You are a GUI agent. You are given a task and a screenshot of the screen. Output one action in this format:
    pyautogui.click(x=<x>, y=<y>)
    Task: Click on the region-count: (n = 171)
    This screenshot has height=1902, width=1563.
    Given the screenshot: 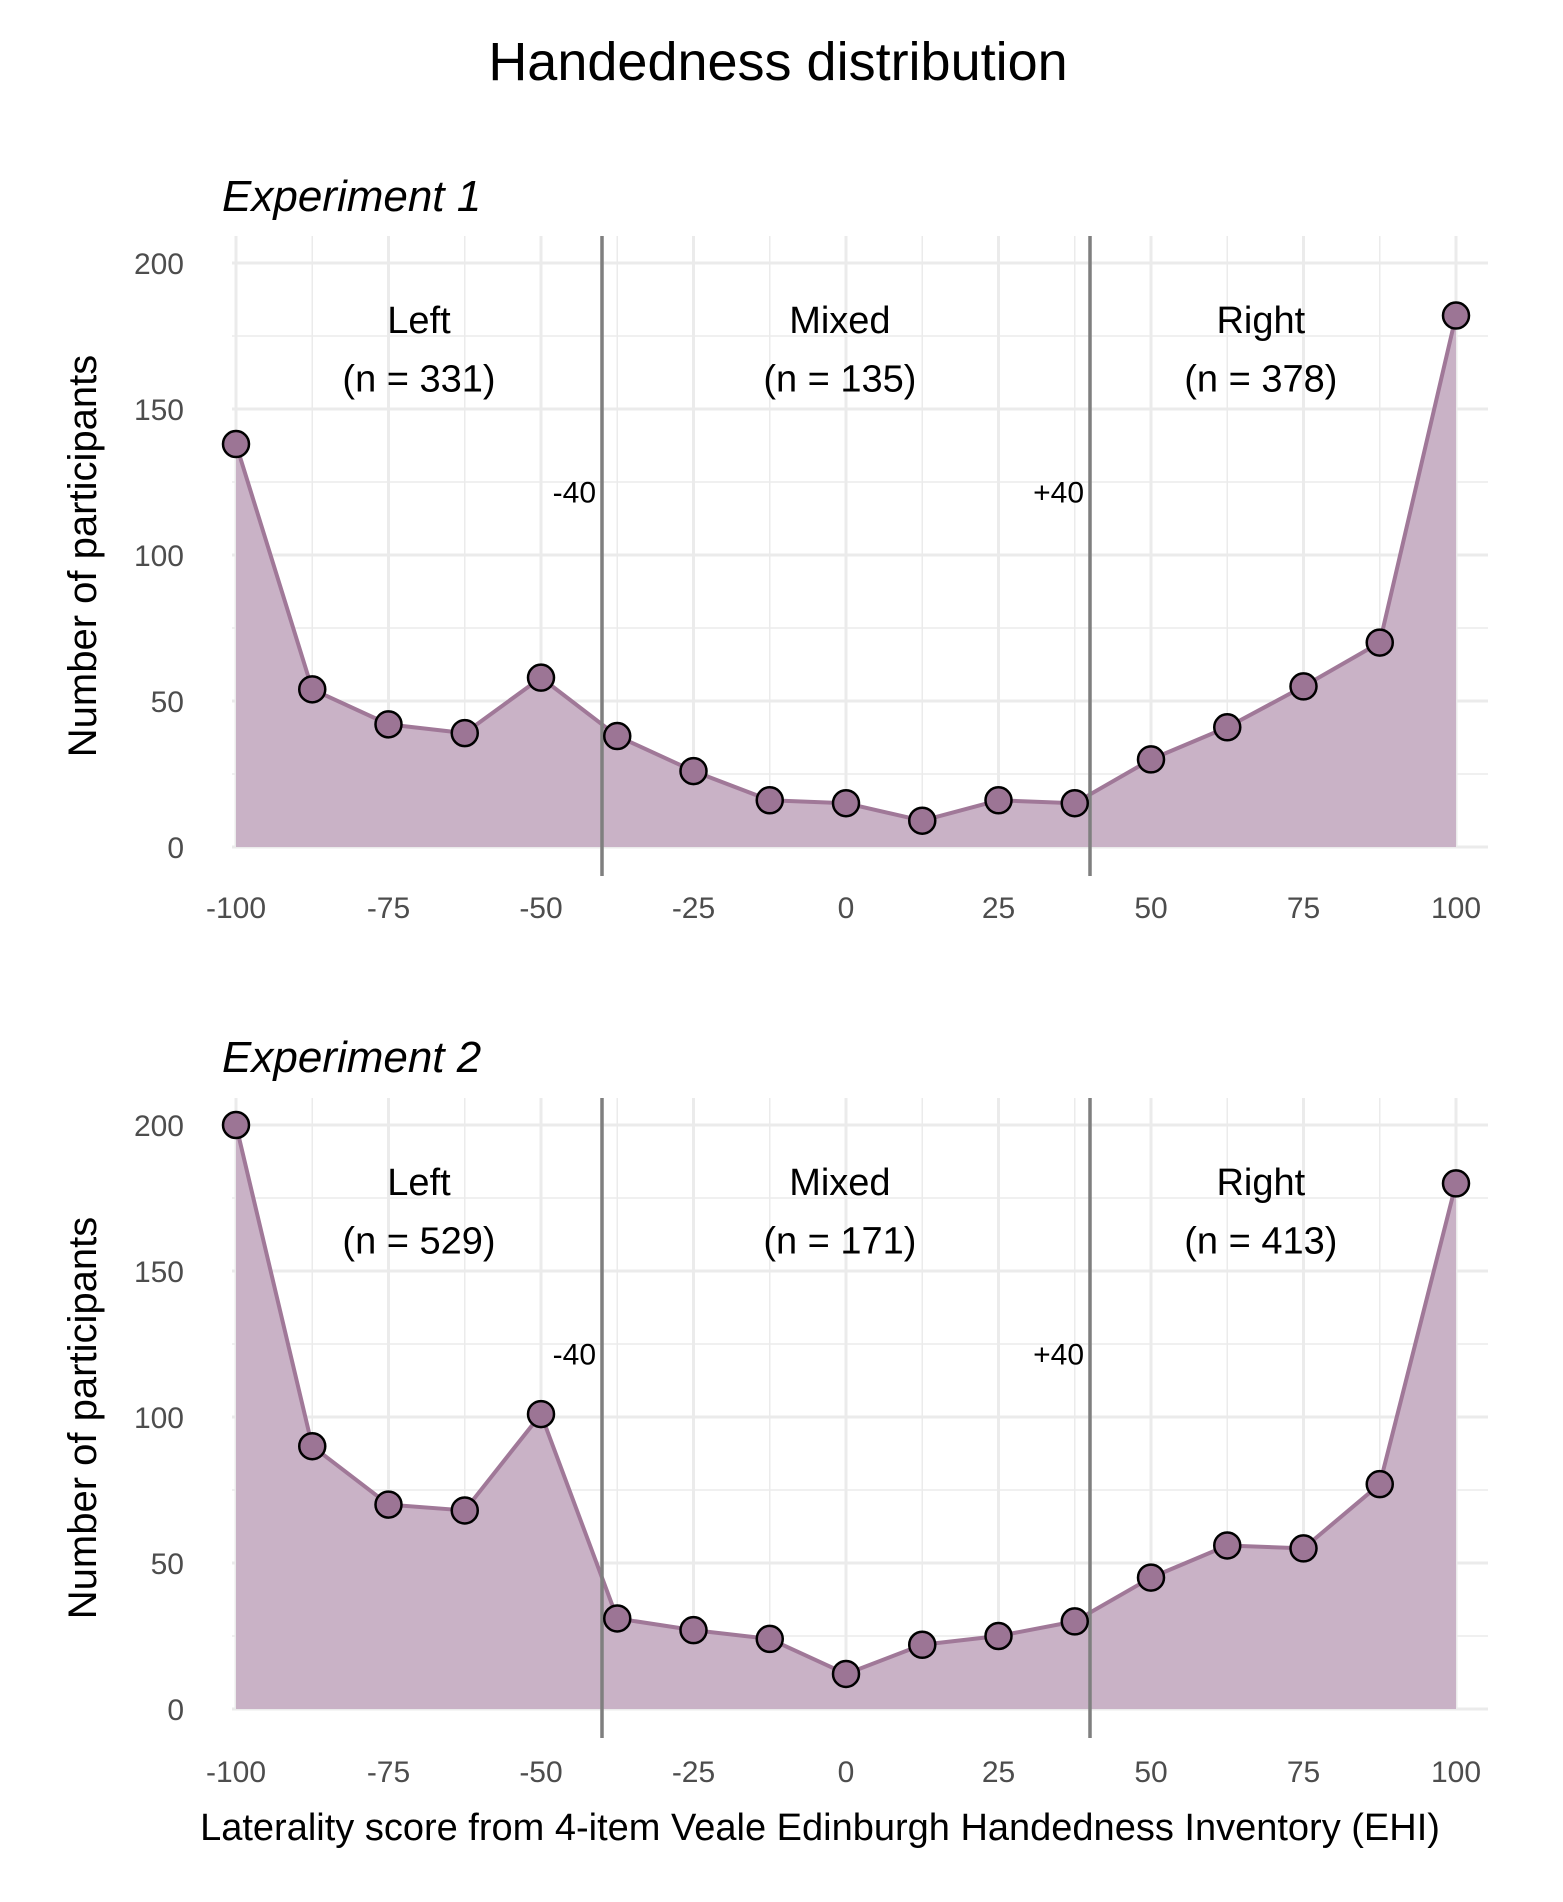 What is the action you would take?
    pyautogui.click(x=839, y=1241)
    